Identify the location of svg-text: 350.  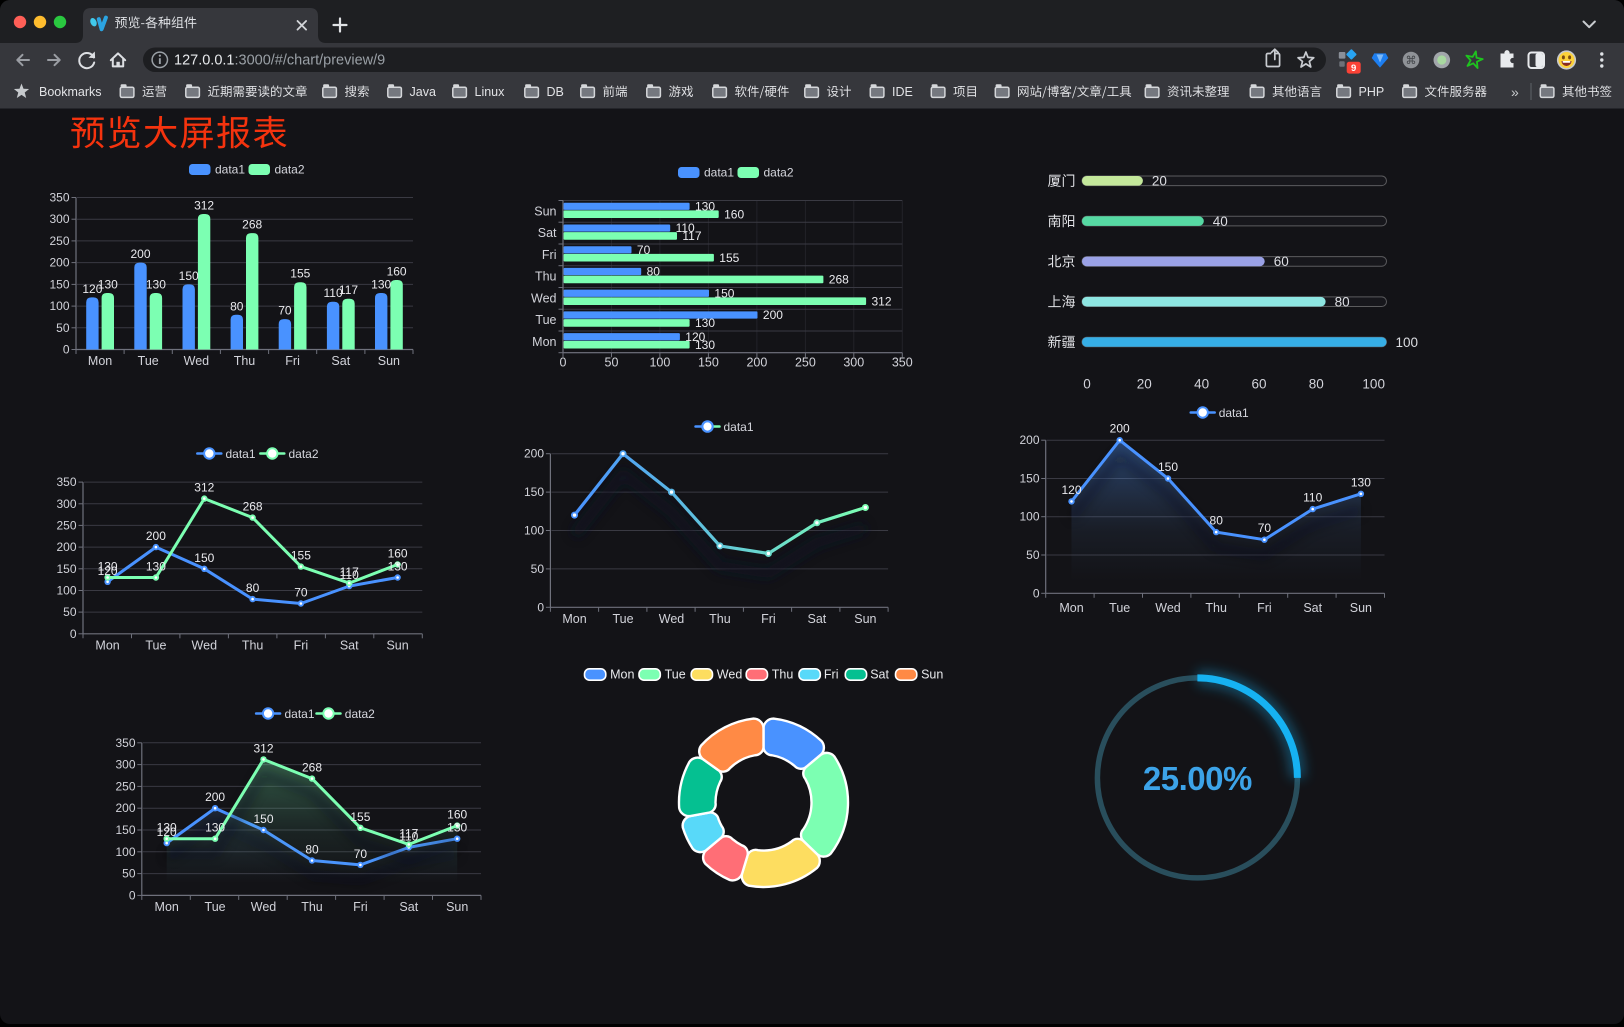
(125, 742).